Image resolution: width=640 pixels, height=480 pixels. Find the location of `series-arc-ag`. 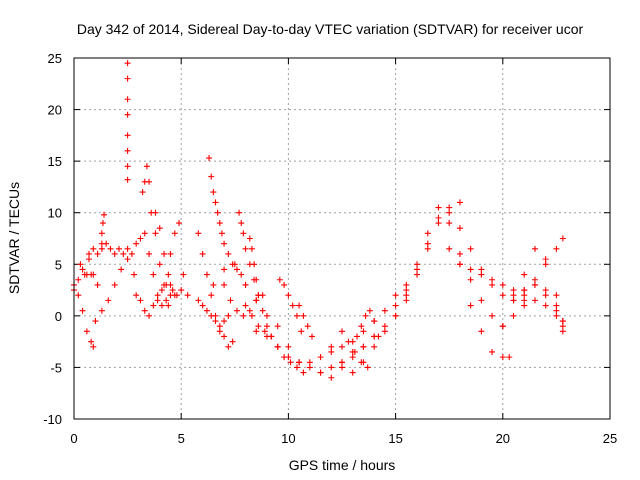

series-arc-ag is located at coordinates (511, 292).